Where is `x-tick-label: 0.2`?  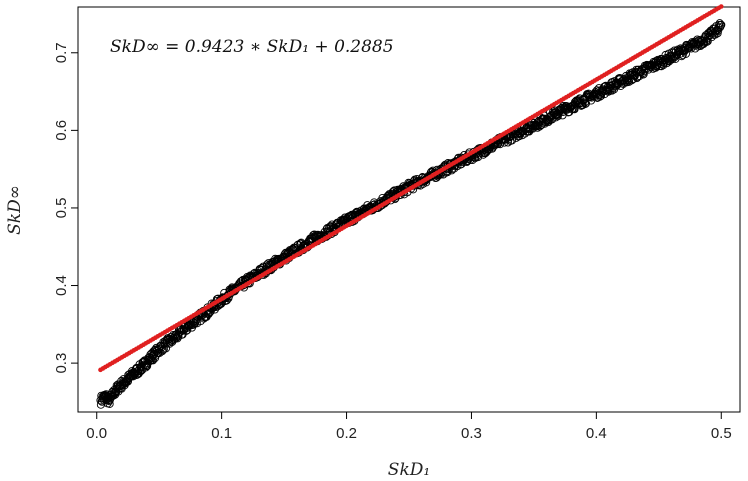
x-tick-label: 0.2 is located at coordinates (346, 433).